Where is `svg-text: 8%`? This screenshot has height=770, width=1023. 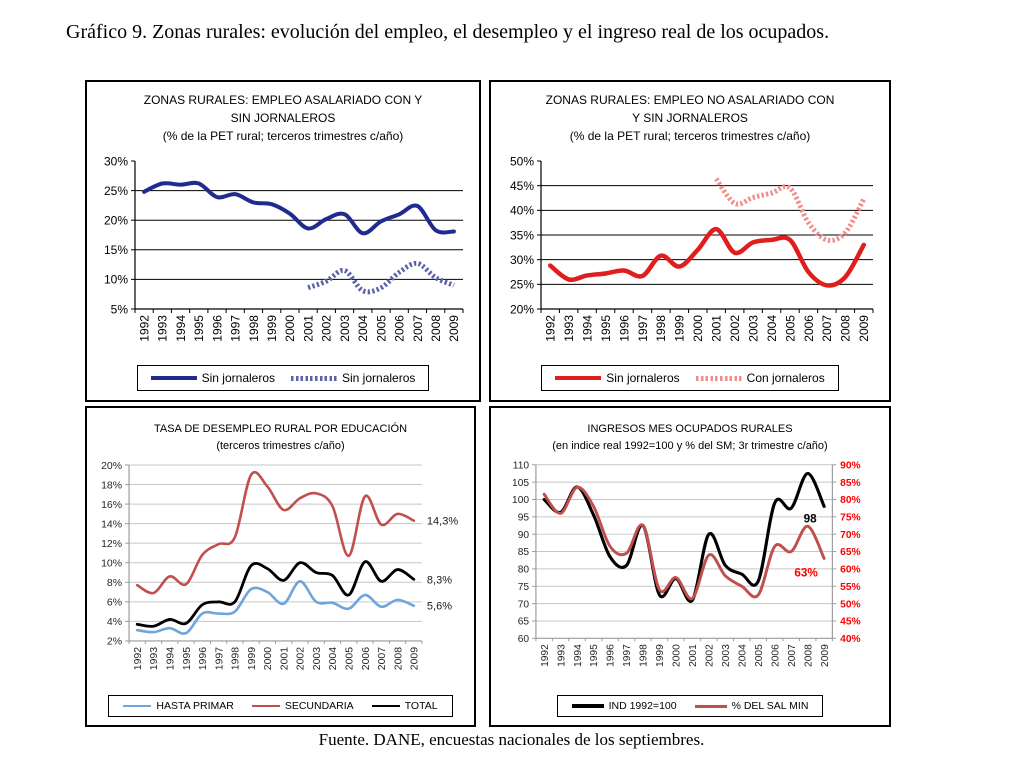
svg-text: 8% is located at coordinates (114, 583).